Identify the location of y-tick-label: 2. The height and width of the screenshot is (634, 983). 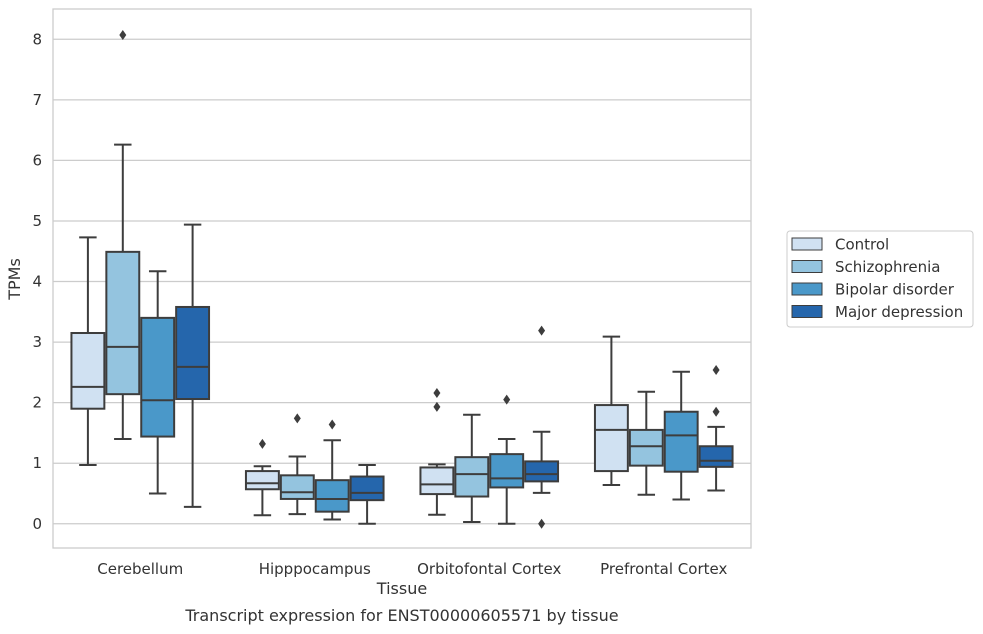
(37, 403).